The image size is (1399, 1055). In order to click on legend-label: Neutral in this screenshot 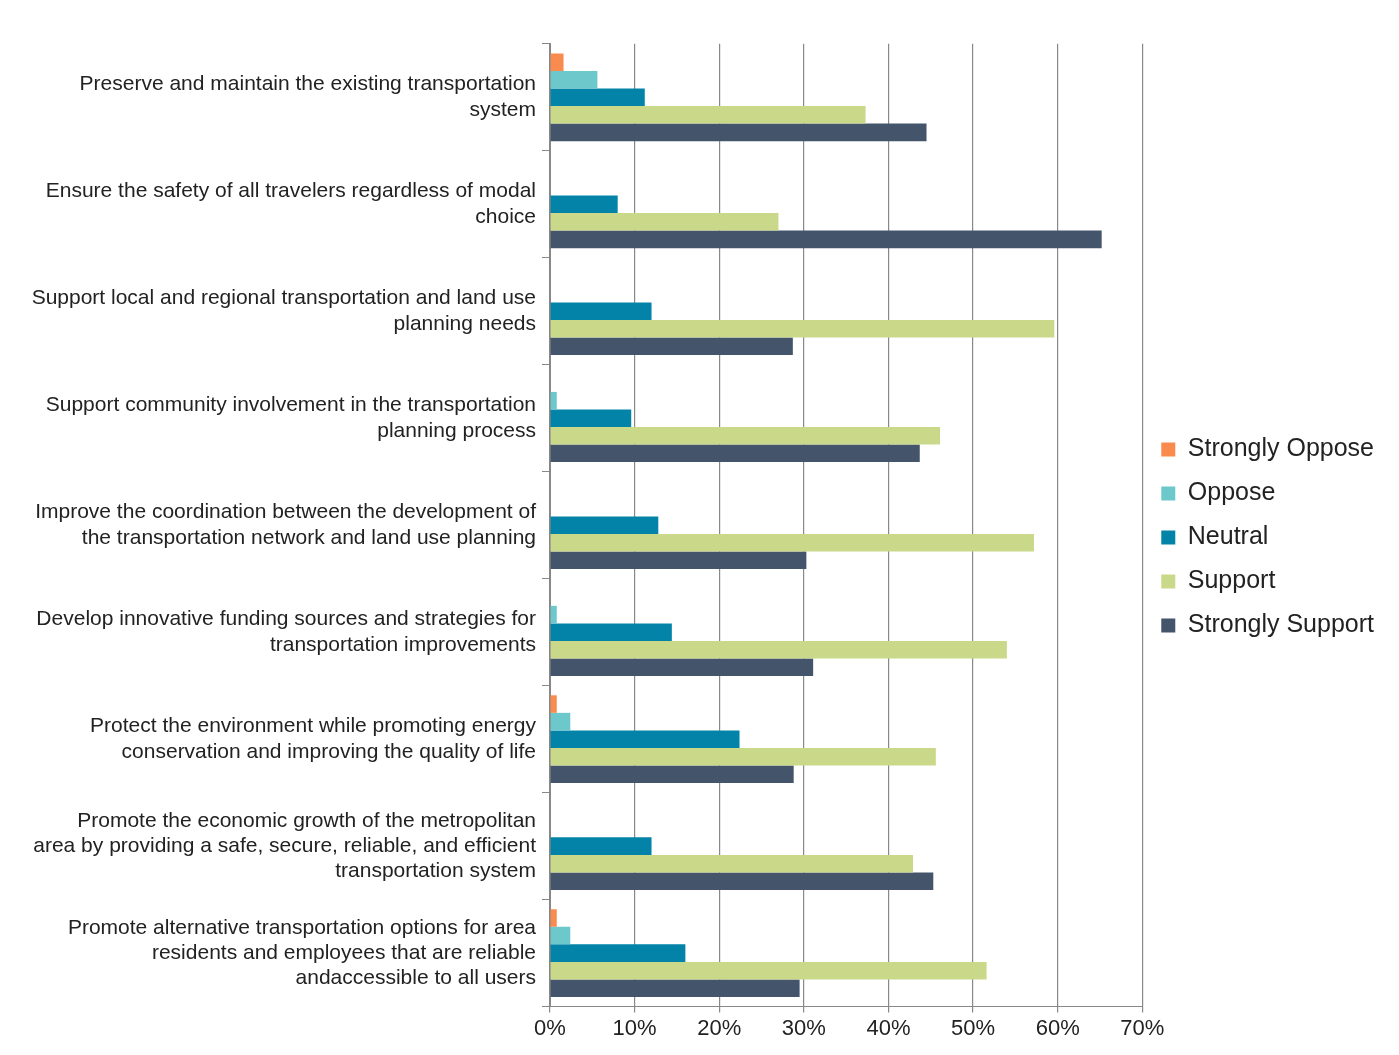, I will do `click(1228, 535)`.